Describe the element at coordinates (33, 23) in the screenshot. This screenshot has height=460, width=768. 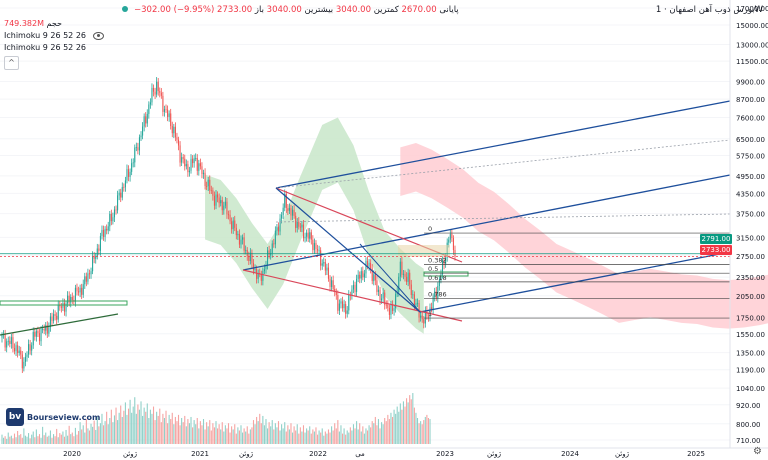
I see `volume-legend: 749.382M حجم` at that location.